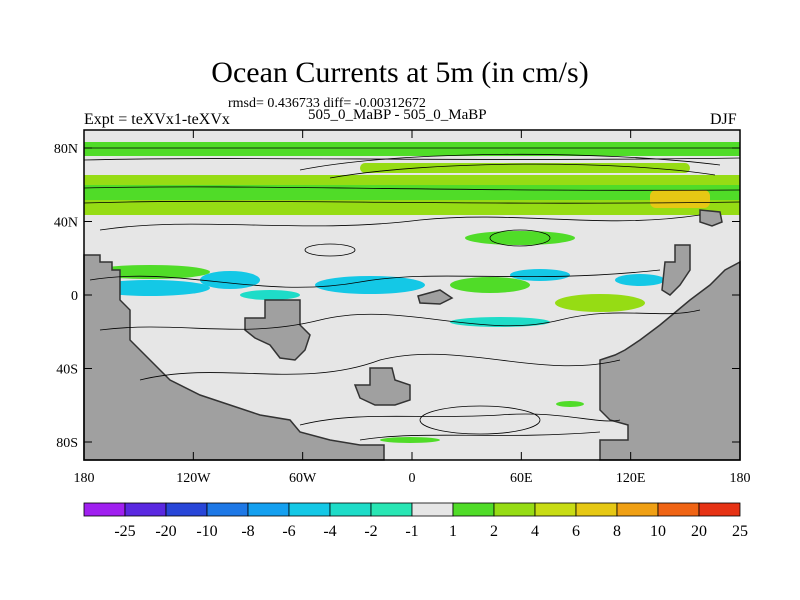 This screenshot has width=800, height=600. Describe the element at coordinates (67, 370) in the screenshot. I see `lat-tick-label: 40S` at that location.